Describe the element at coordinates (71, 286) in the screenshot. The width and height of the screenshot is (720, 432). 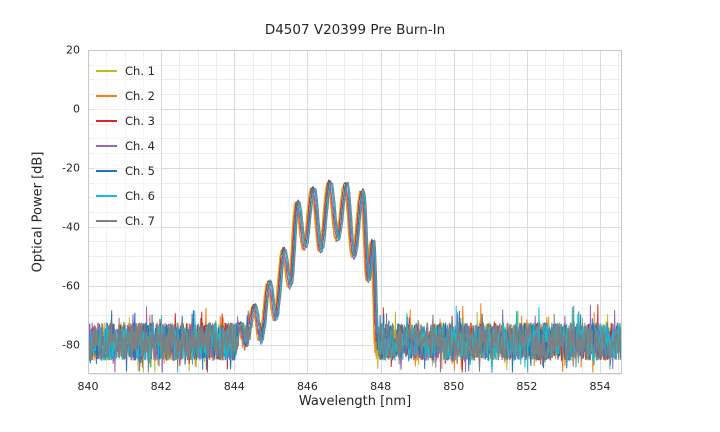
I see `y-tick-label: -60` at that location.